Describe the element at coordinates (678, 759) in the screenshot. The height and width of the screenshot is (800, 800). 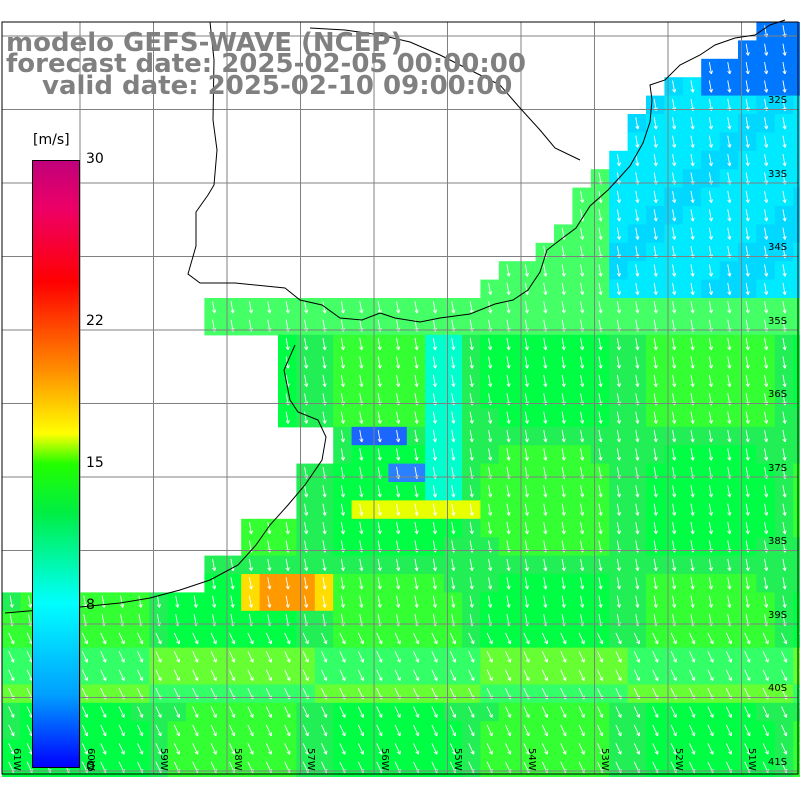
I see `longitude-label: 52W` at that location.